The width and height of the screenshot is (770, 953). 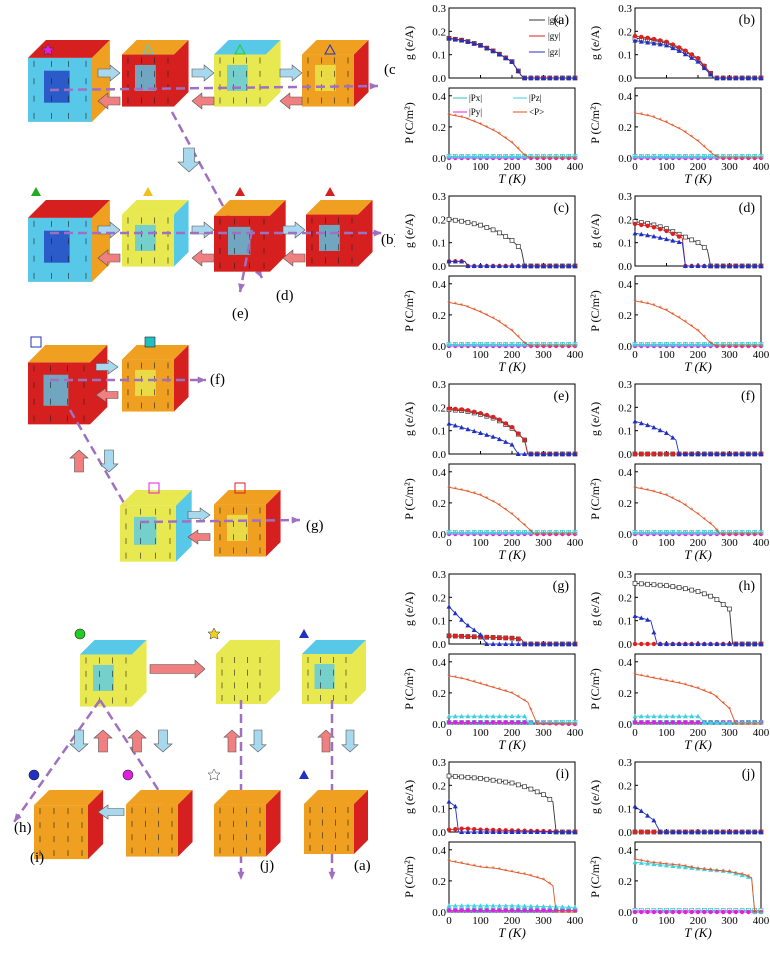 I want to click on y-axis-label-top: g (e/A), so click(x=595, y=231).